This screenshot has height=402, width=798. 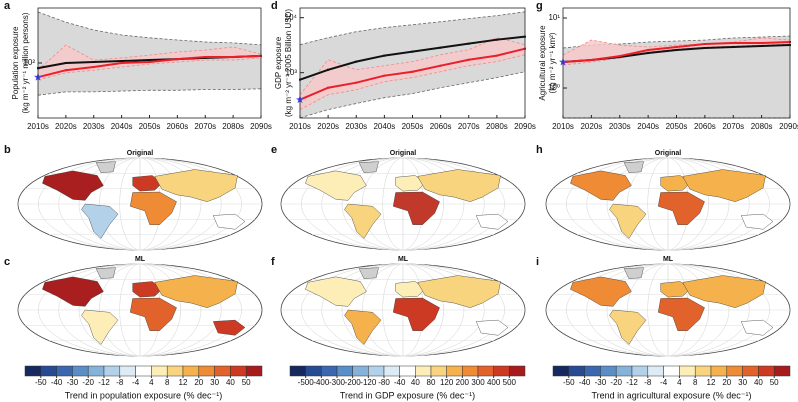 I want to click on colorbar-tick-label: -300, so click(x=337, y=382).